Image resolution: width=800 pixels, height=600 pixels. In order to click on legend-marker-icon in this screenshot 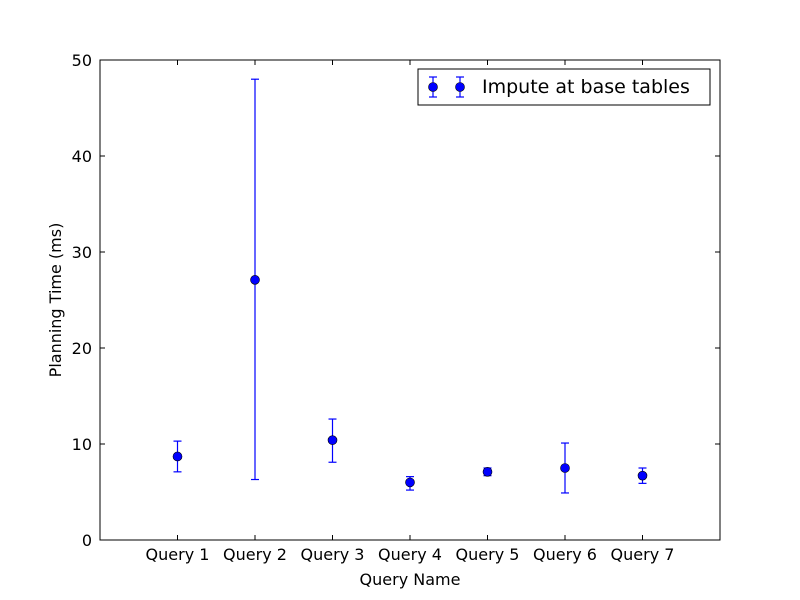, I will do `click(446, 87)`.